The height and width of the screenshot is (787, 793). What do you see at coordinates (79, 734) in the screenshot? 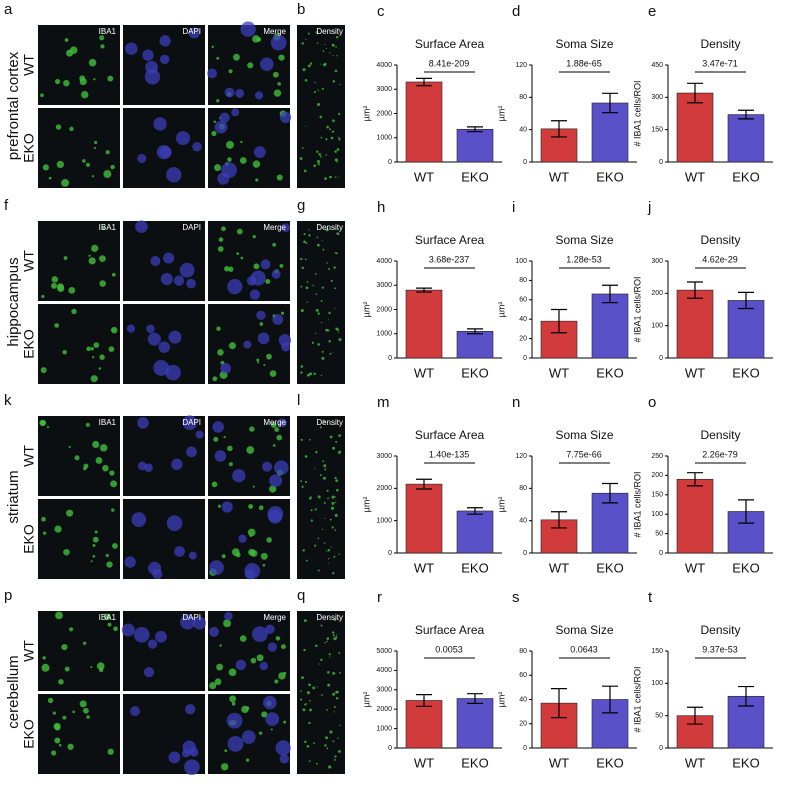
I see `micrograph` at bounding box center [79, 734].